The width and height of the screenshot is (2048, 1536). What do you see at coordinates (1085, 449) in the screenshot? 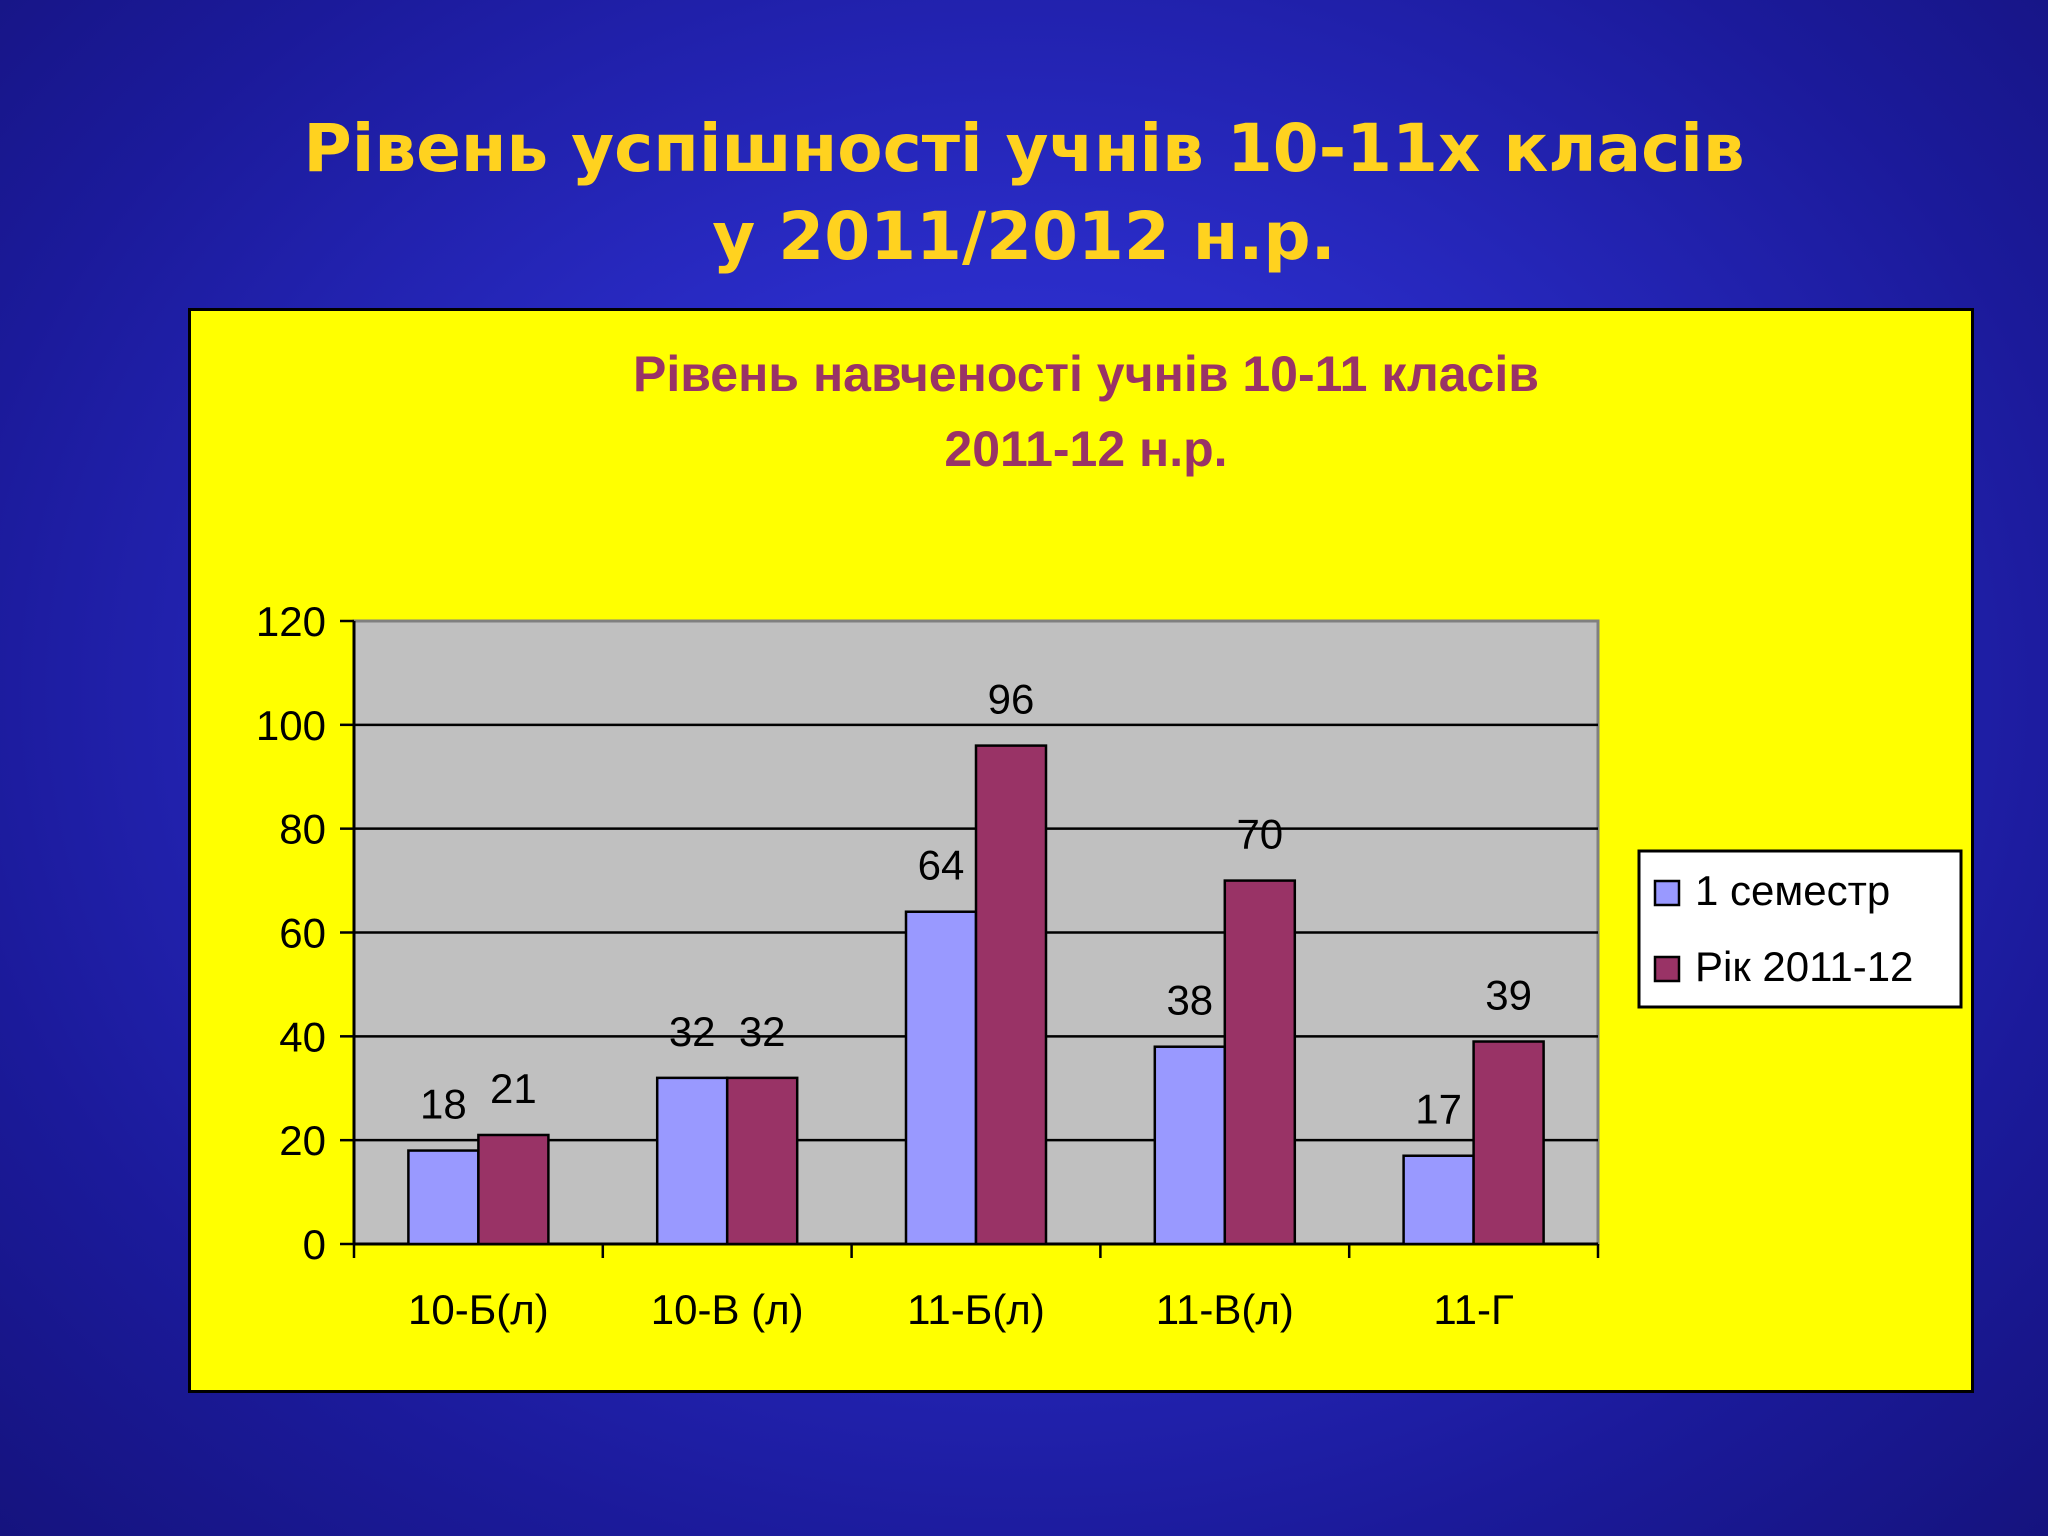
I see `chart-title-line2: 2011-12 н.р.` at bounding box center [1085, 449].